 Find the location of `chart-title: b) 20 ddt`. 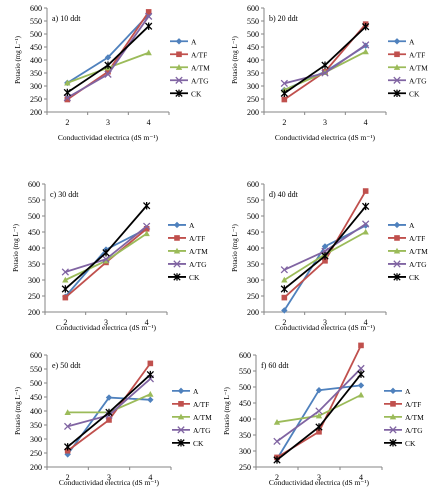

chart-title: b) 20 ddt is located at coordinates (284, 18).